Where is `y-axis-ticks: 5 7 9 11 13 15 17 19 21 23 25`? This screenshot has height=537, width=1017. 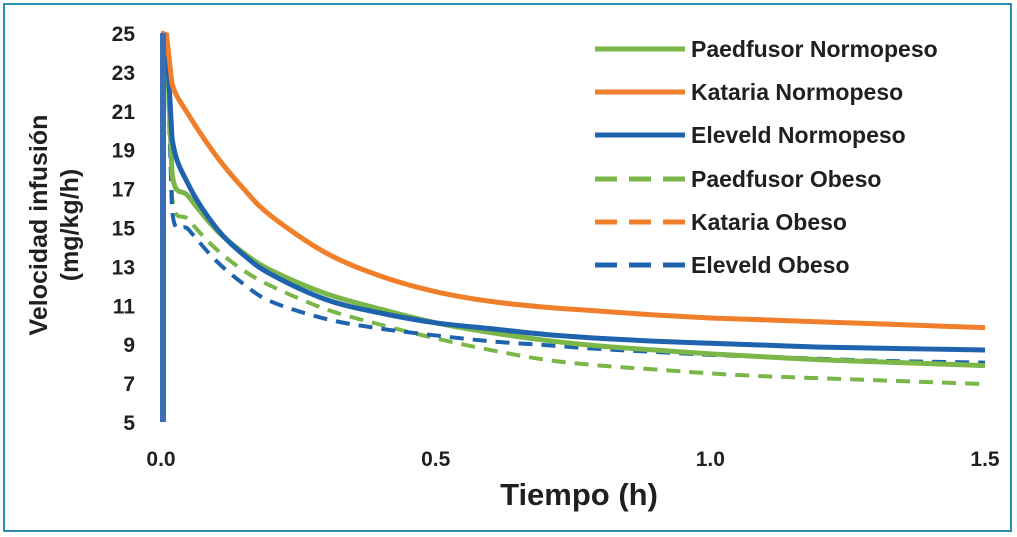
y-axis-ticks: 5 7 9 11 13 15 17 19 21 23 25 is located at coordinates (124, 229).